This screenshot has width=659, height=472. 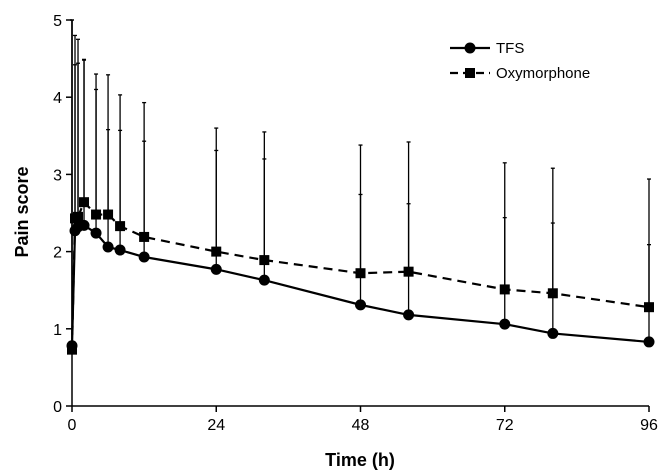 I want to click on y-tick-label: 0, so click(x=57, y=407).